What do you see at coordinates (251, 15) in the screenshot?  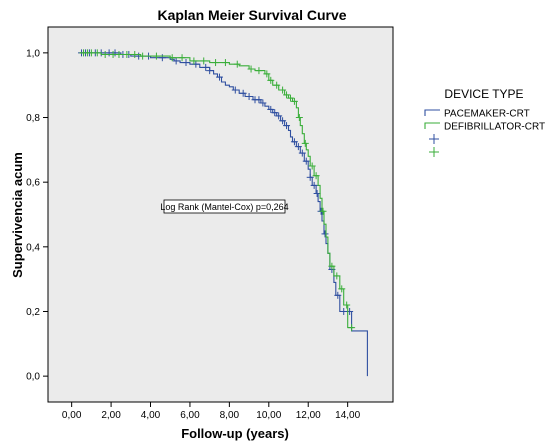 I see `chart-title: Kaplan Meier Survival Curve` at bounding box center [251, 15].